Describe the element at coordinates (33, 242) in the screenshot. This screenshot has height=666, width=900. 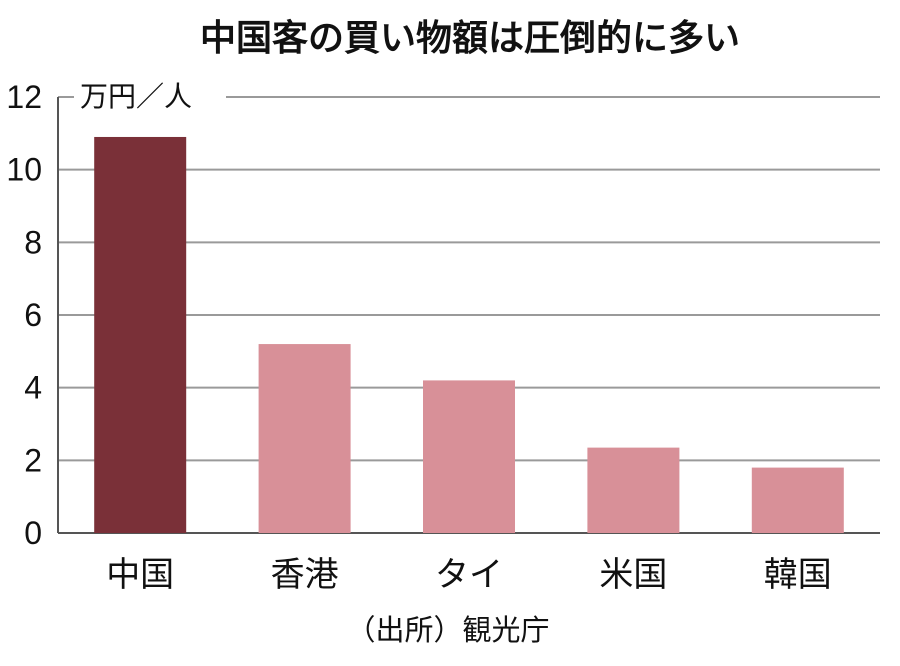
I see `y-tick-label: 8` at that location.